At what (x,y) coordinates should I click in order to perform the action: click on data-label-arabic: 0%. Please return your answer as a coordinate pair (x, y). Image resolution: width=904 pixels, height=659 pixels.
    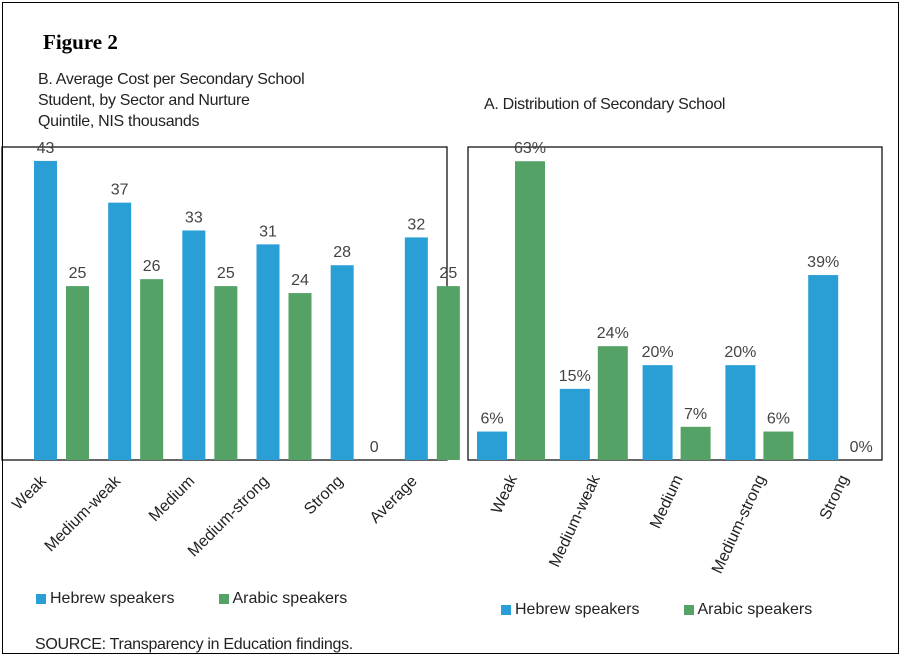
    Looking at the image, I should click on (861, 447).